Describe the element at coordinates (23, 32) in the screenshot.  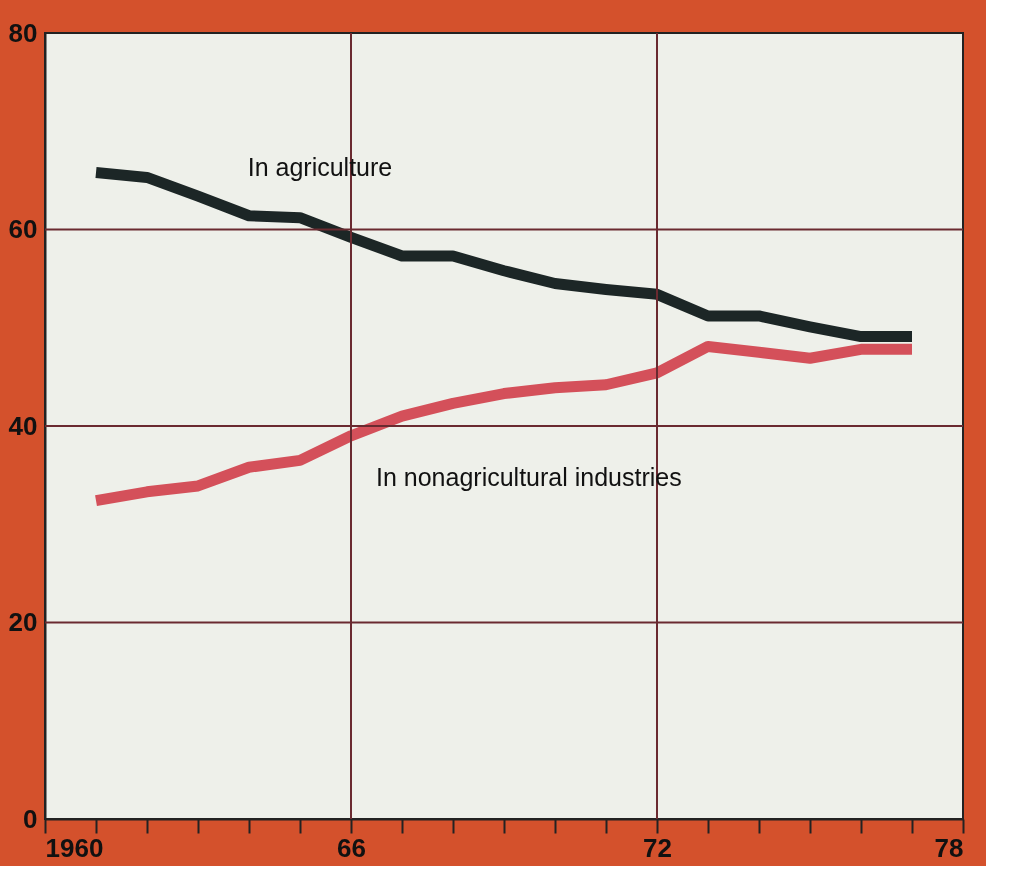
I see `y-tick-label: 80` at that location.